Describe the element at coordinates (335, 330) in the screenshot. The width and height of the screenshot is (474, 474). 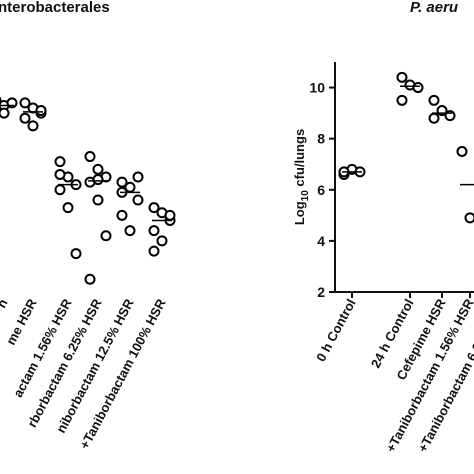
I see `x-tick-label: 0 h Control` at that location.